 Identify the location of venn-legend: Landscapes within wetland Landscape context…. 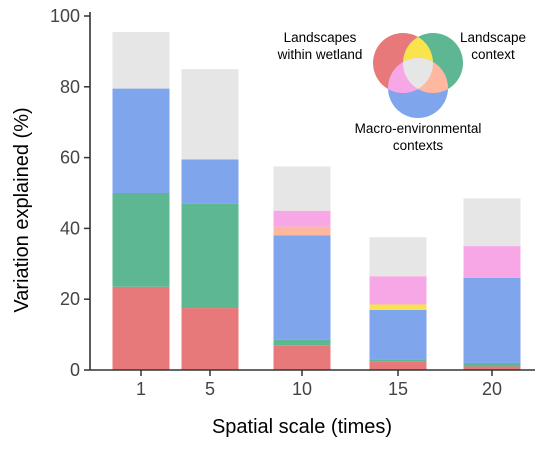
(401, 91).